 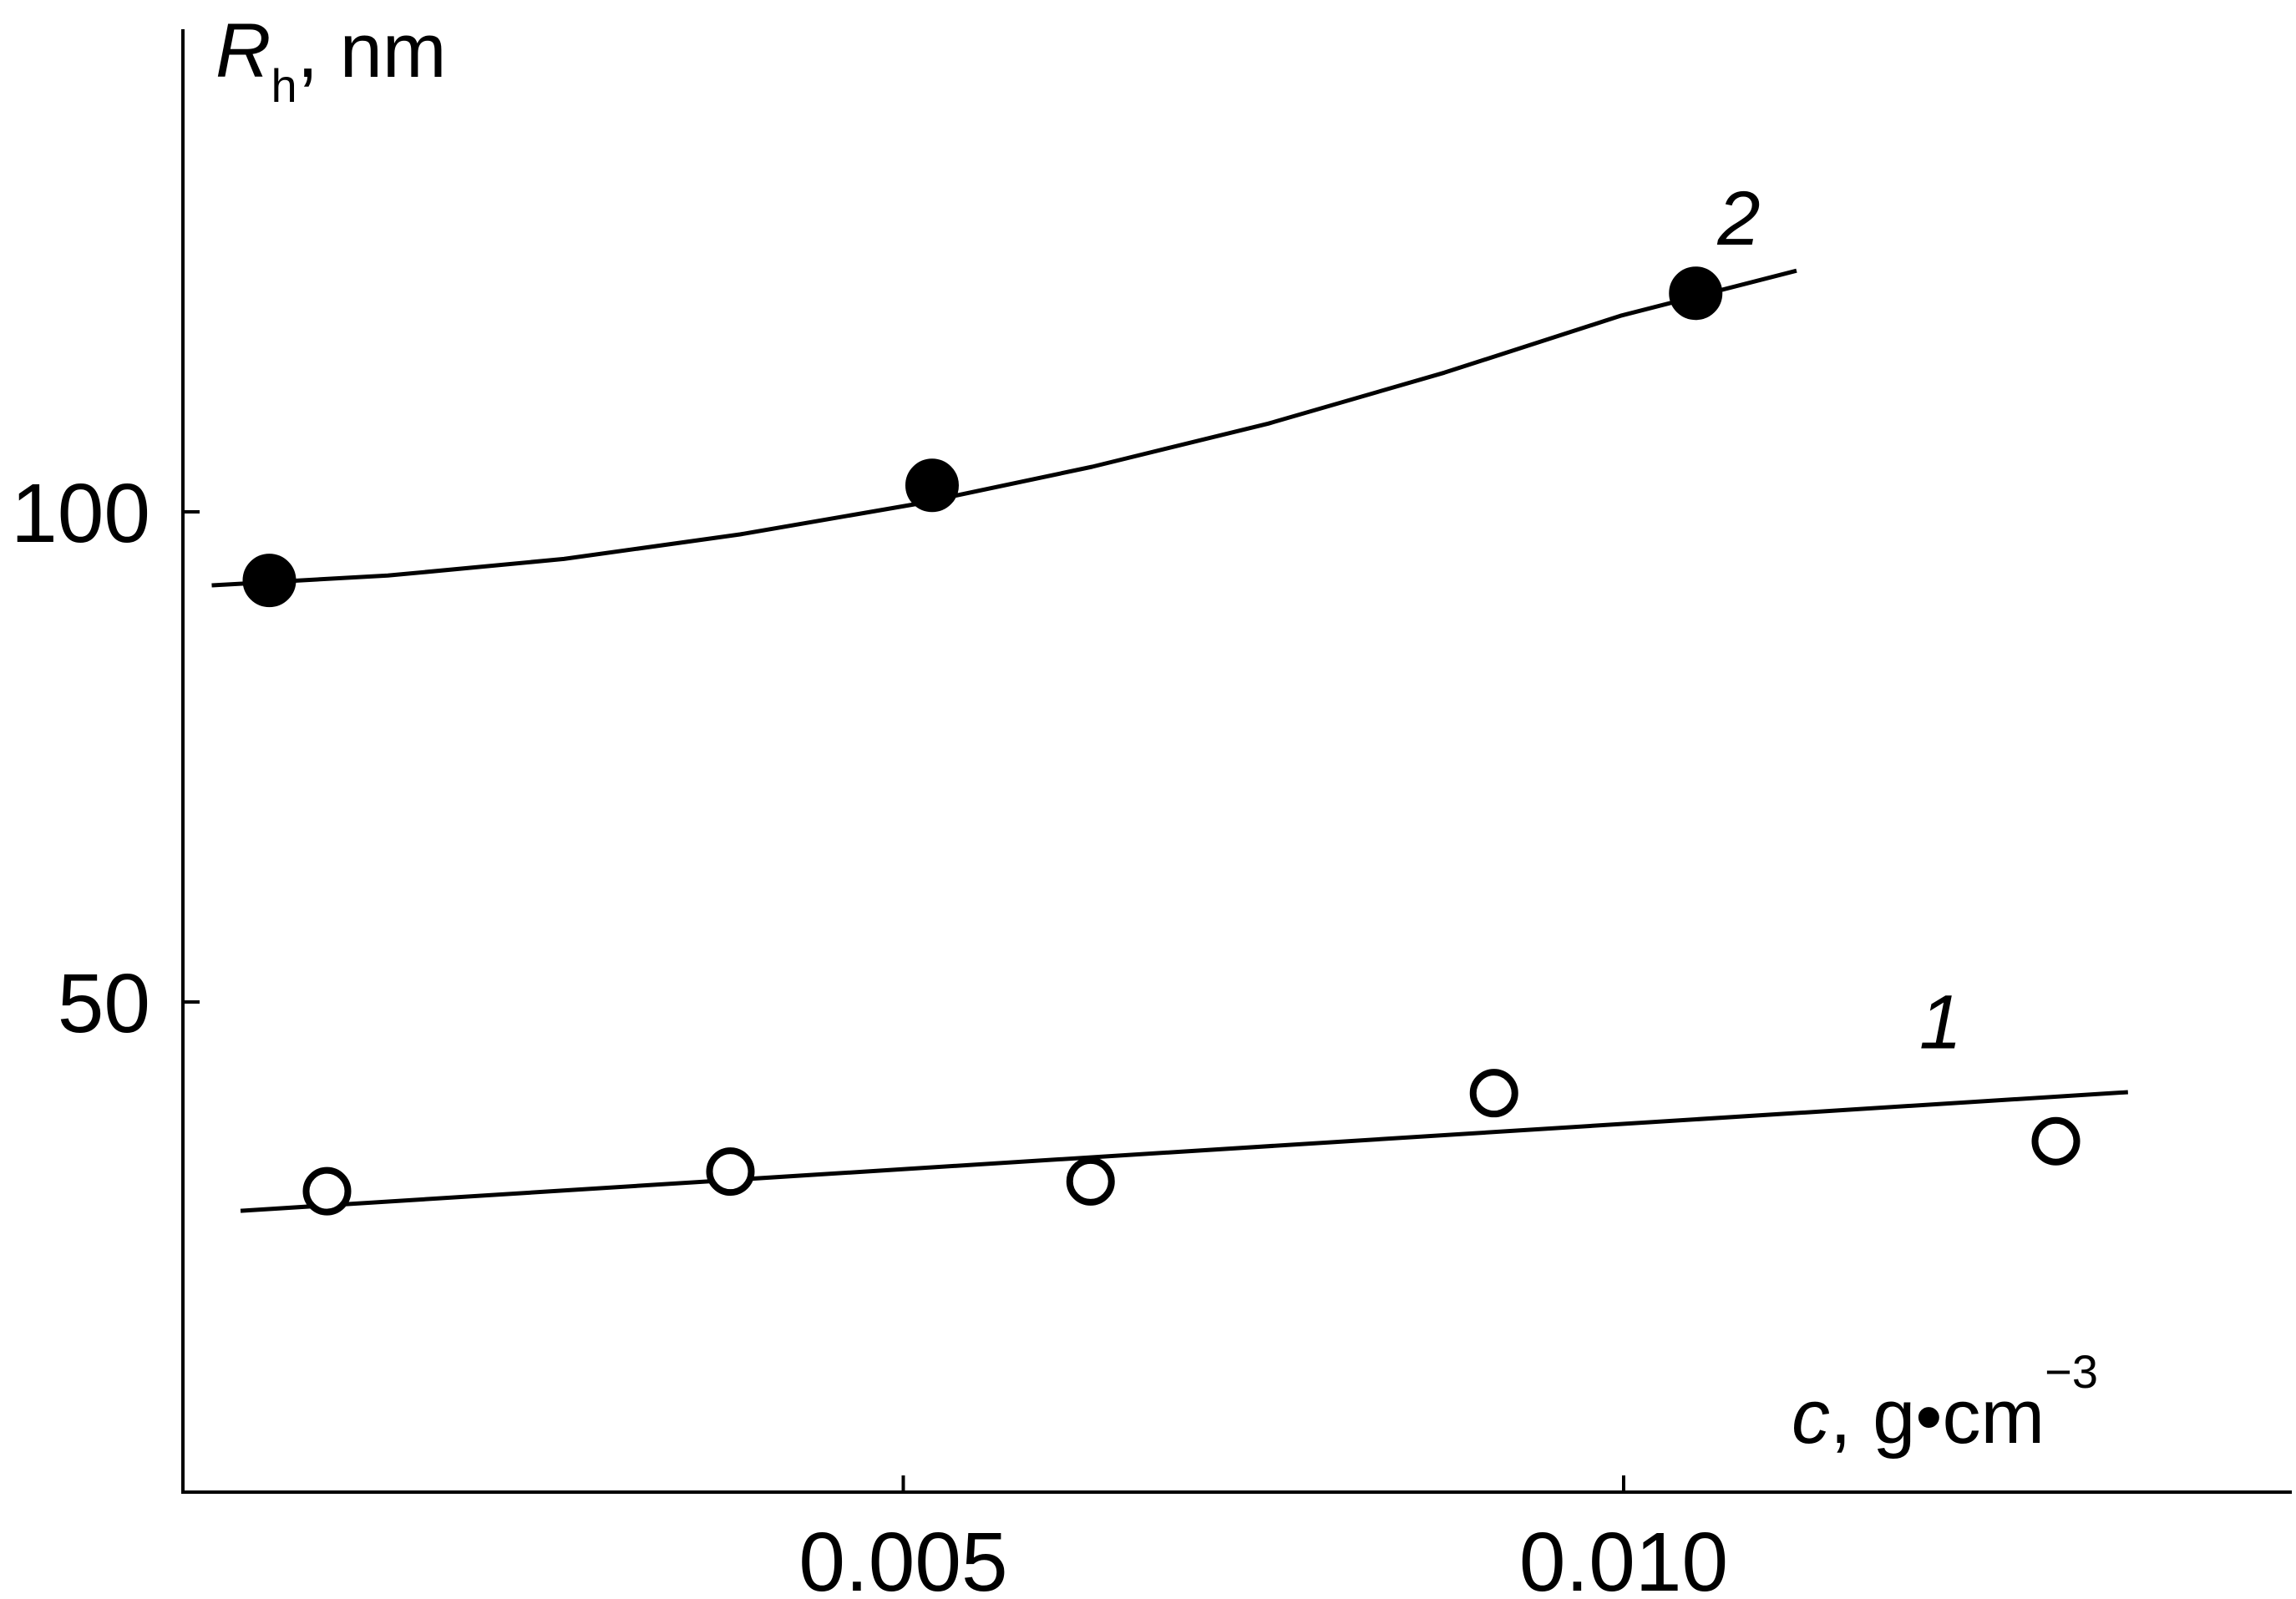 I want to click on y-tick-label: 100, so click(x=80, y=513).